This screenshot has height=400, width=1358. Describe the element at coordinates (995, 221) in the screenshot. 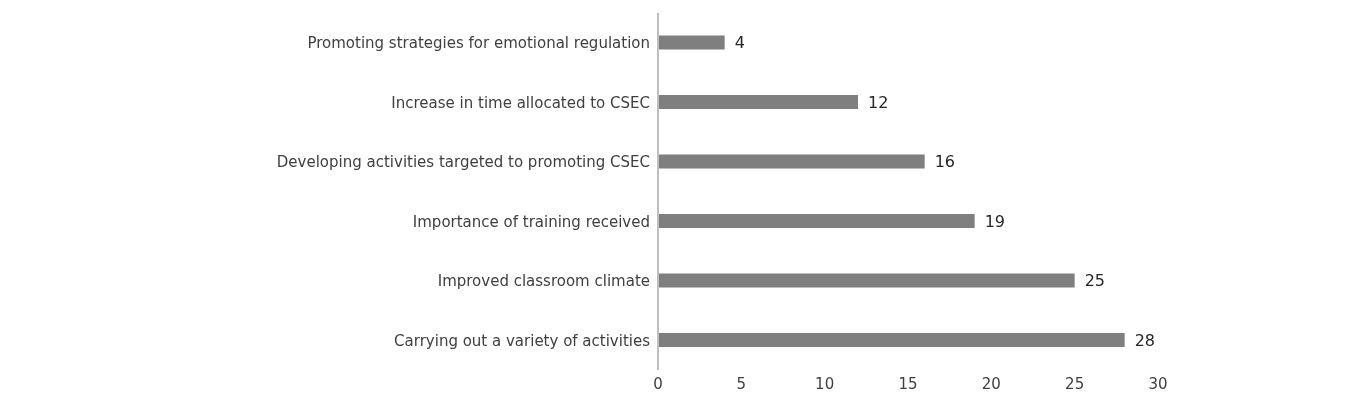

I see `data-label: 19` at that location.